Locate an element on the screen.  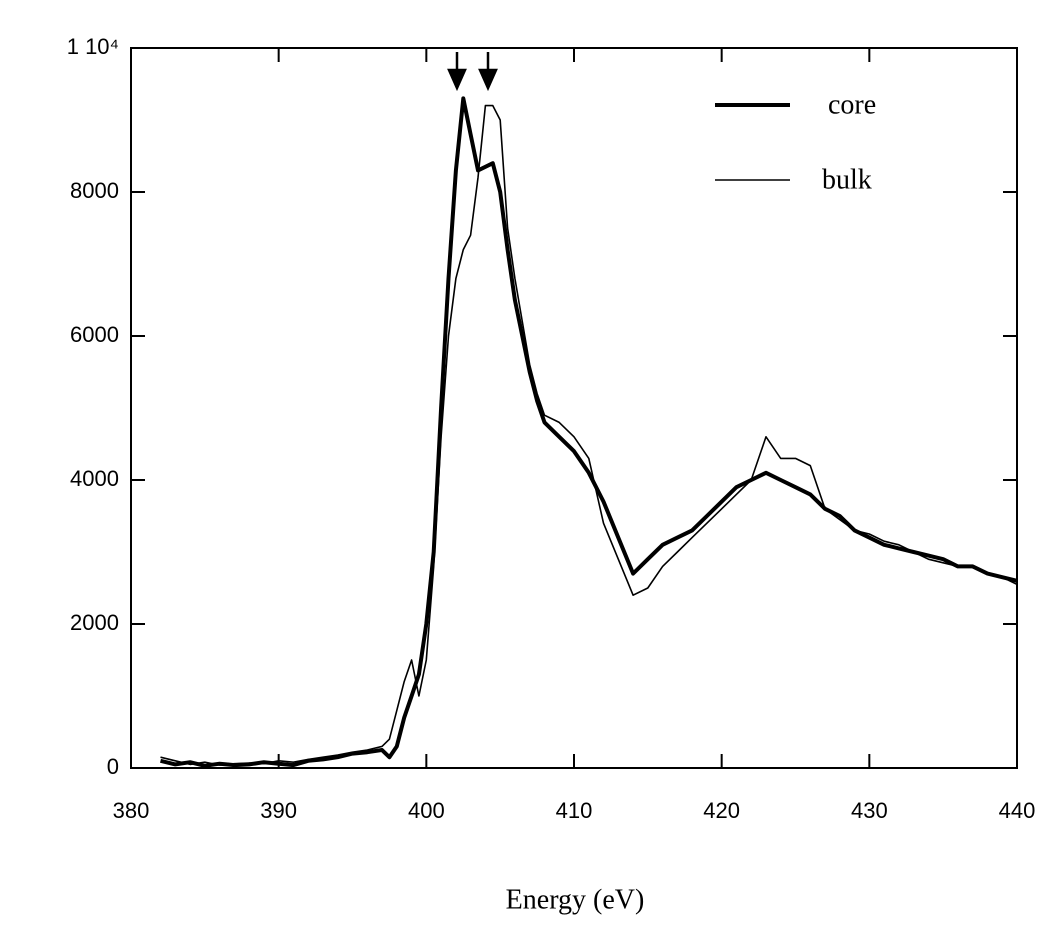
x-tick-label: 380 is located at coordinates (131, 810).